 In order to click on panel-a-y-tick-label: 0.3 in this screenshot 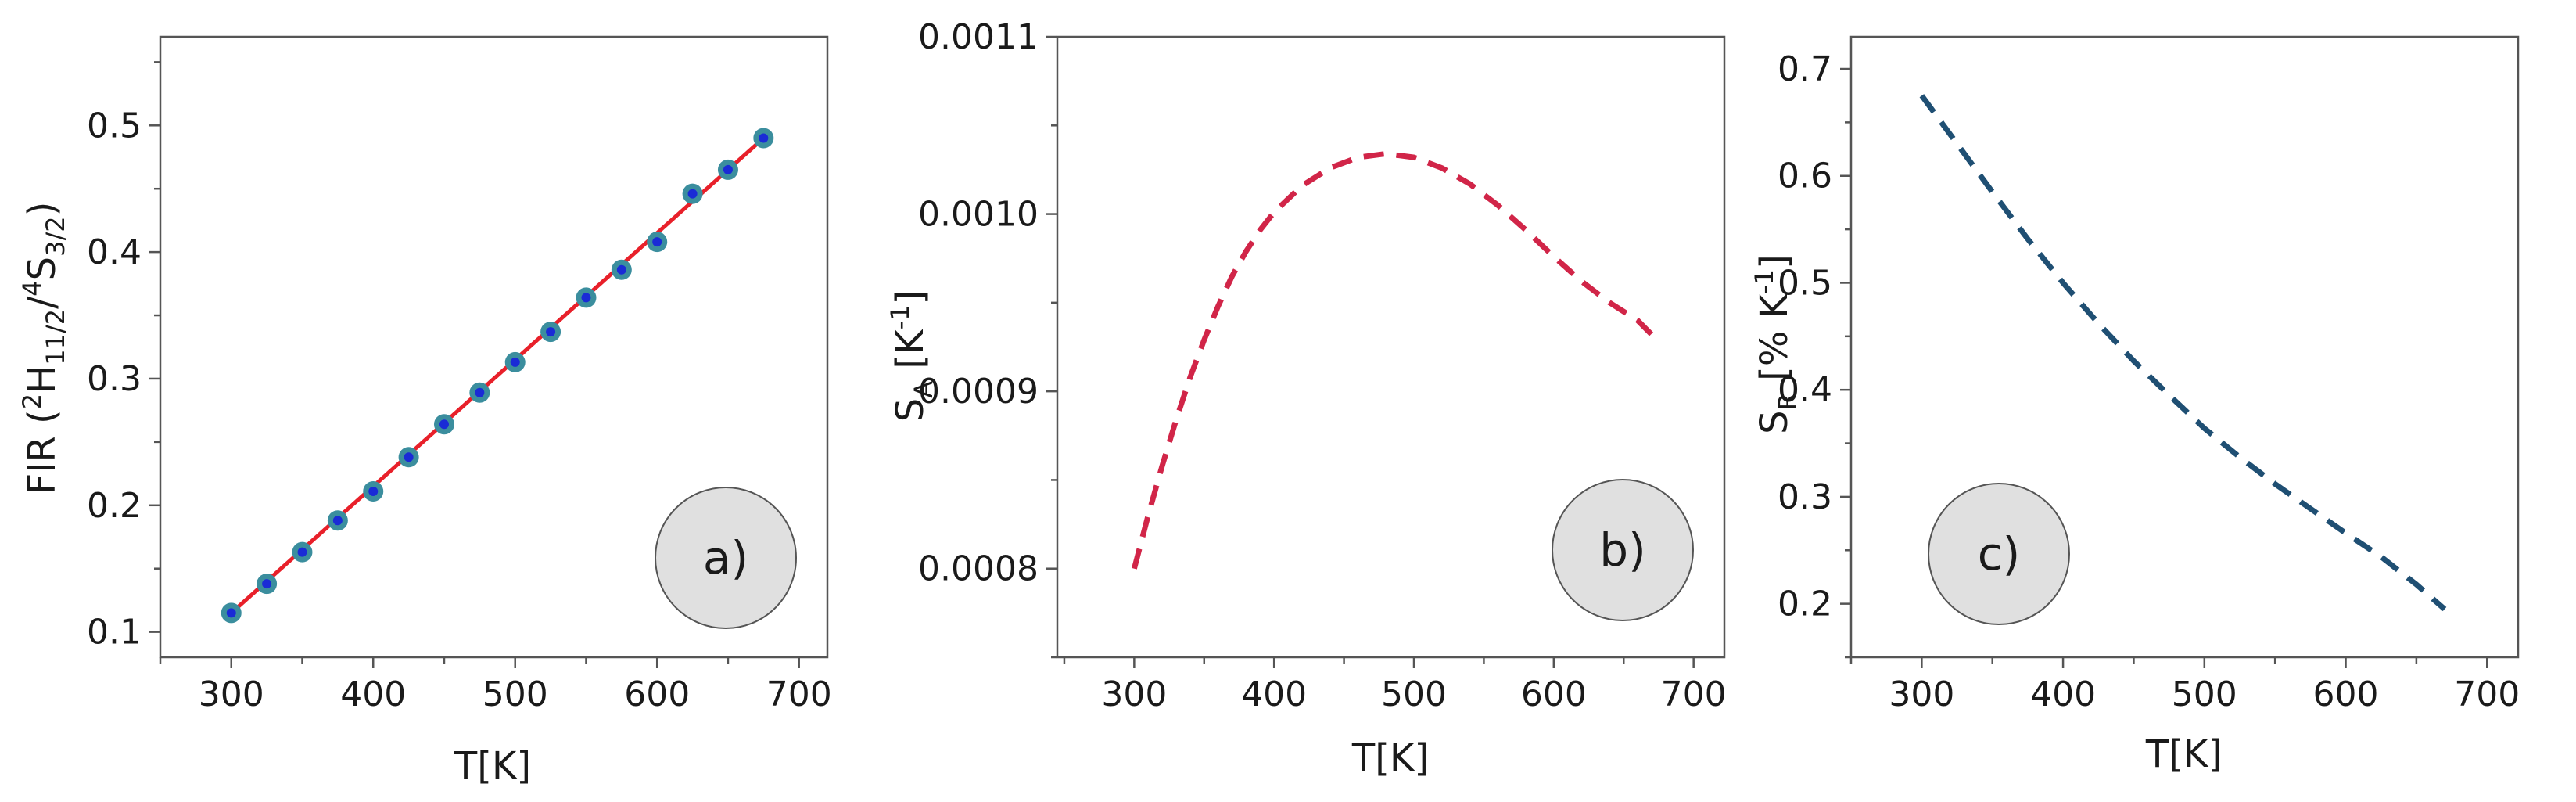, I will do `click(115, 379)`.